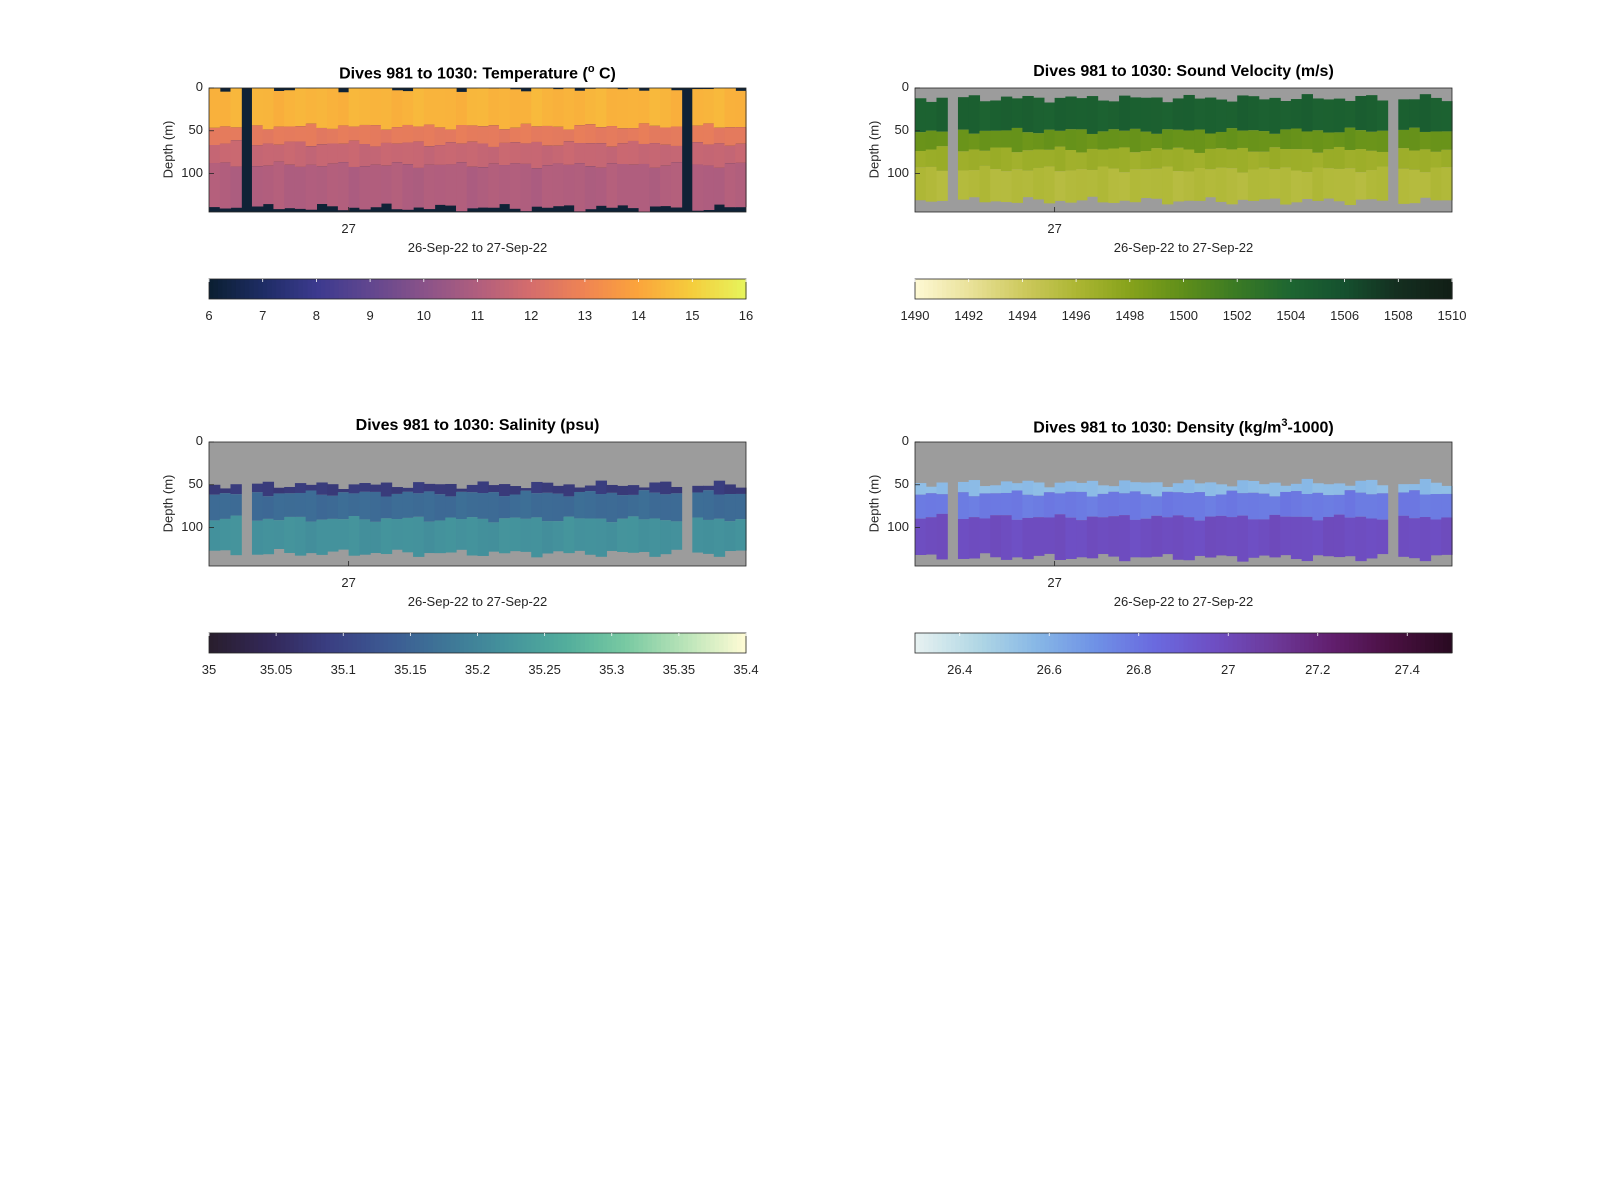 The image size is (1600, 1179). Describe the element at coordinates (477, 504) in the screenshot. I see `axes-frame` at that location.